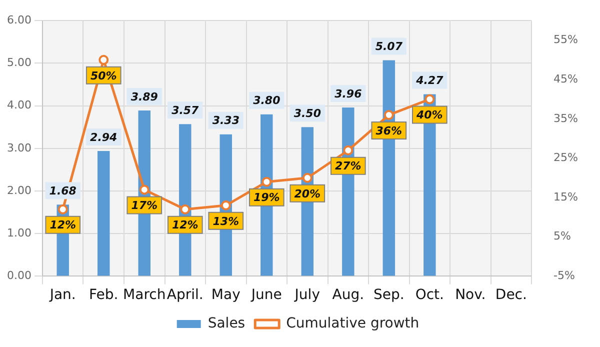  Describe the element at coordinates (389, 131) in the screenshot. I see `data-label: 36%` at that location.